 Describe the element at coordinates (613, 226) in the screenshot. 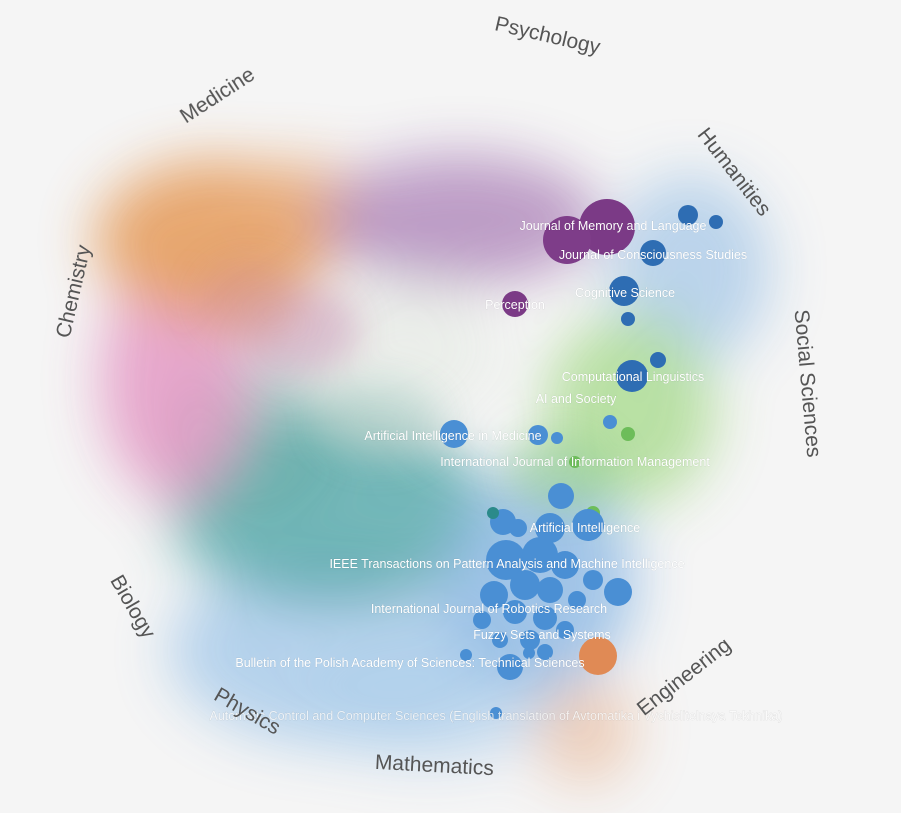

I see `label-journal-of-memory-and-language: Journal of Memory and Language` at that location.